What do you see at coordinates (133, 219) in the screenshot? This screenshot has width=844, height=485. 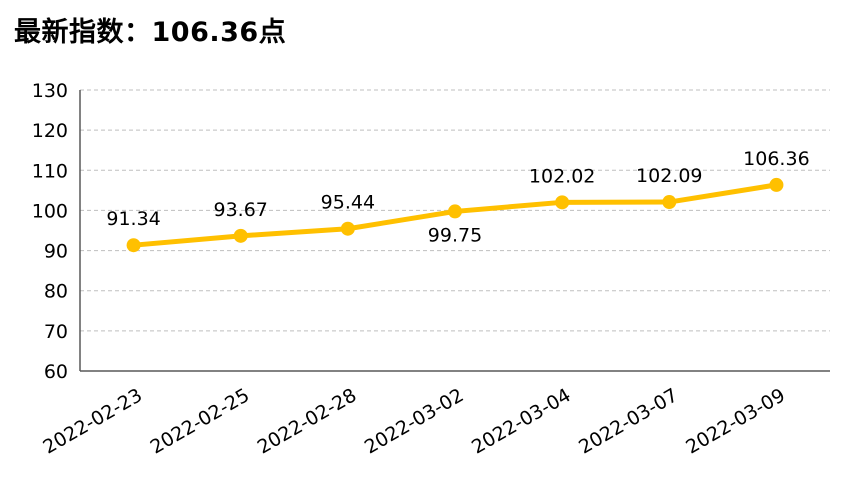 I see `data-label: 91.34` at bounding box center [133, 219].